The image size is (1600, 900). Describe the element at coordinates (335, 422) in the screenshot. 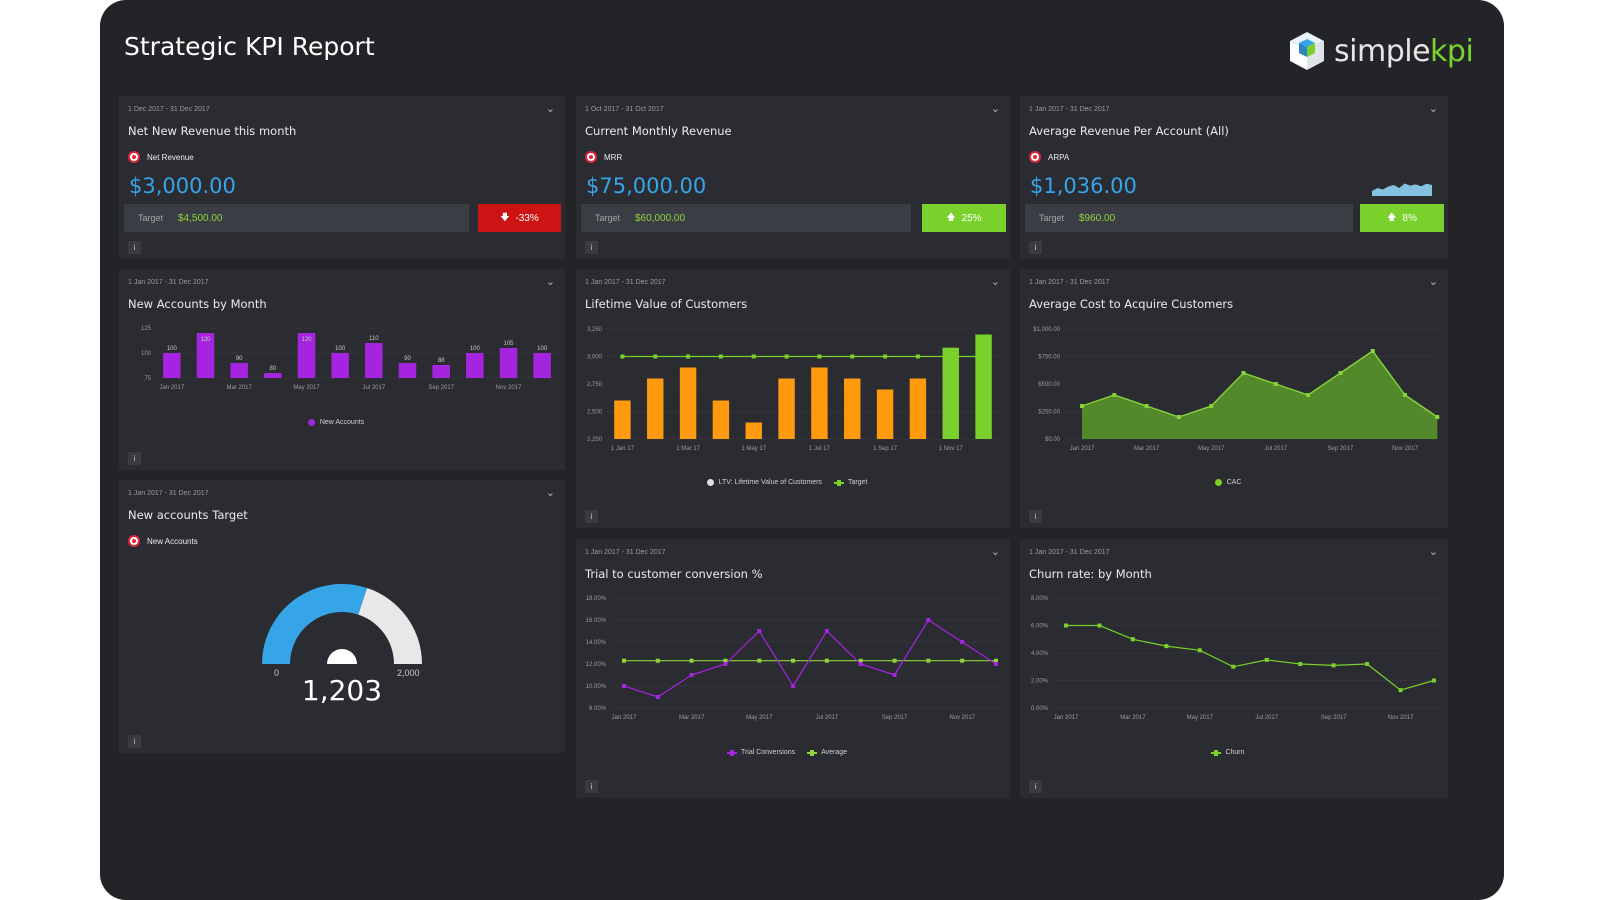

I see `legend-item-new-accounts: New Accounts` at that location.